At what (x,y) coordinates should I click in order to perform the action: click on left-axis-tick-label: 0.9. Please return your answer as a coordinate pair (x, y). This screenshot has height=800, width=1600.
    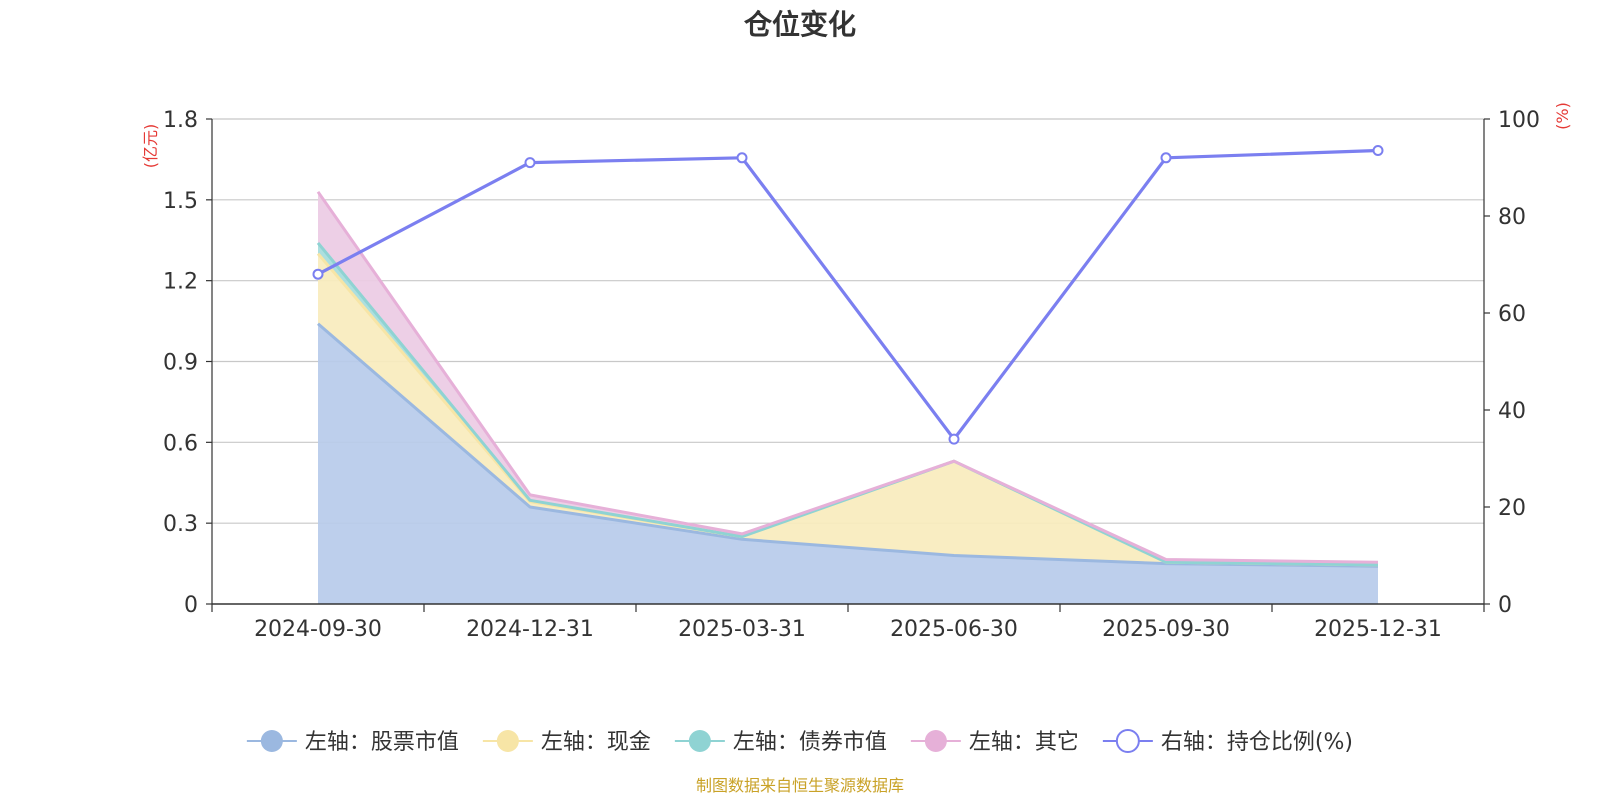
    Looking at the image, I should click on (180, 363).